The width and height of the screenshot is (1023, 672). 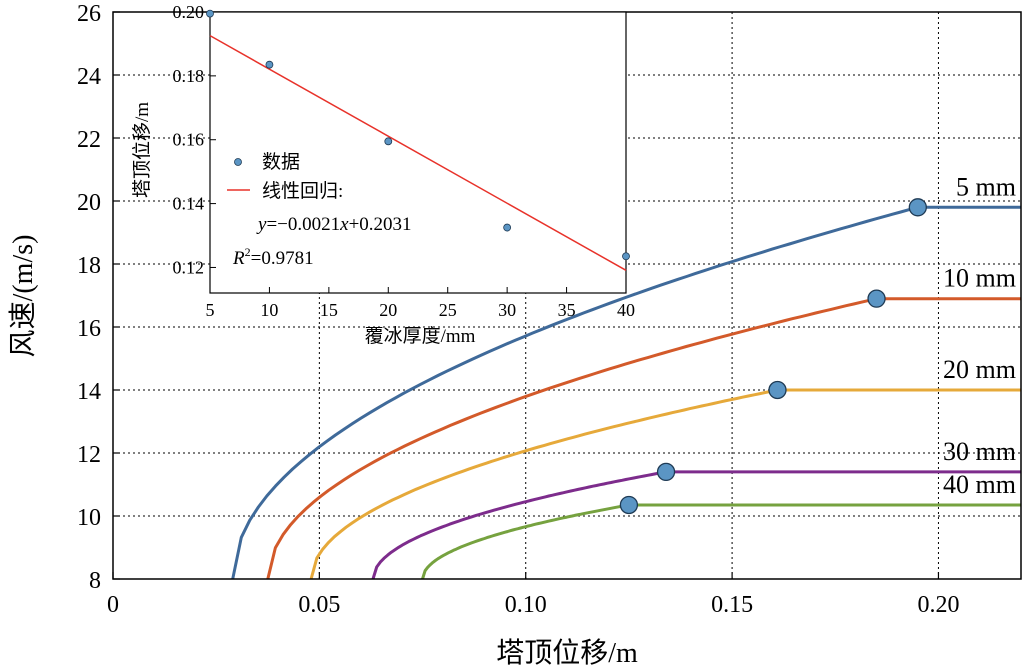 What do you see at coordinates (507, 310) in the screenshot?
I see `inset-xtick-label-30: 30` at bounding box center [507, 310].